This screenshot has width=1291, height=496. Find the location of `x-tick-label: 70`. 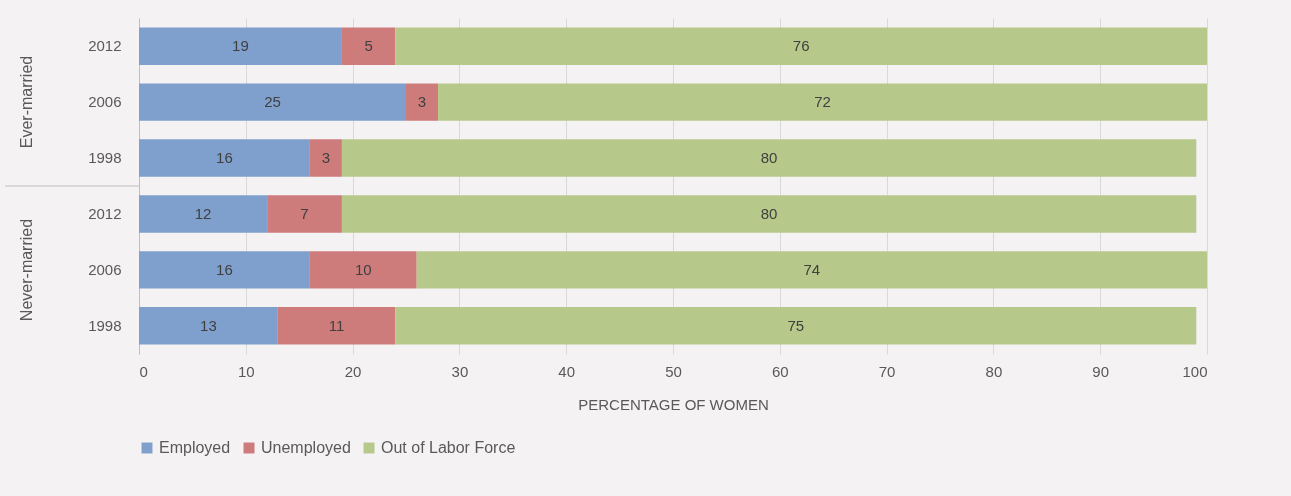

x-tick-label: 70 is located at coordinates (887, 371).